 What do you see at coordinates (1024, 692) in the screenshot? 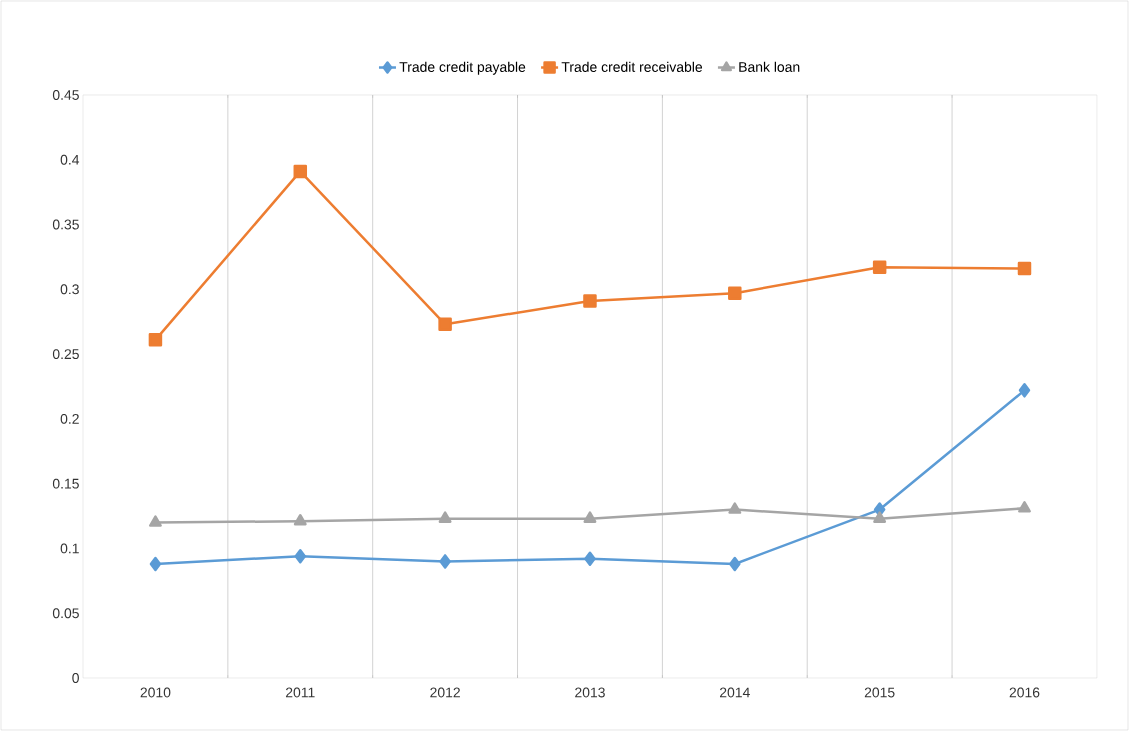
I see `x-tick-label: 2016` at bounding box center [1024, 692].